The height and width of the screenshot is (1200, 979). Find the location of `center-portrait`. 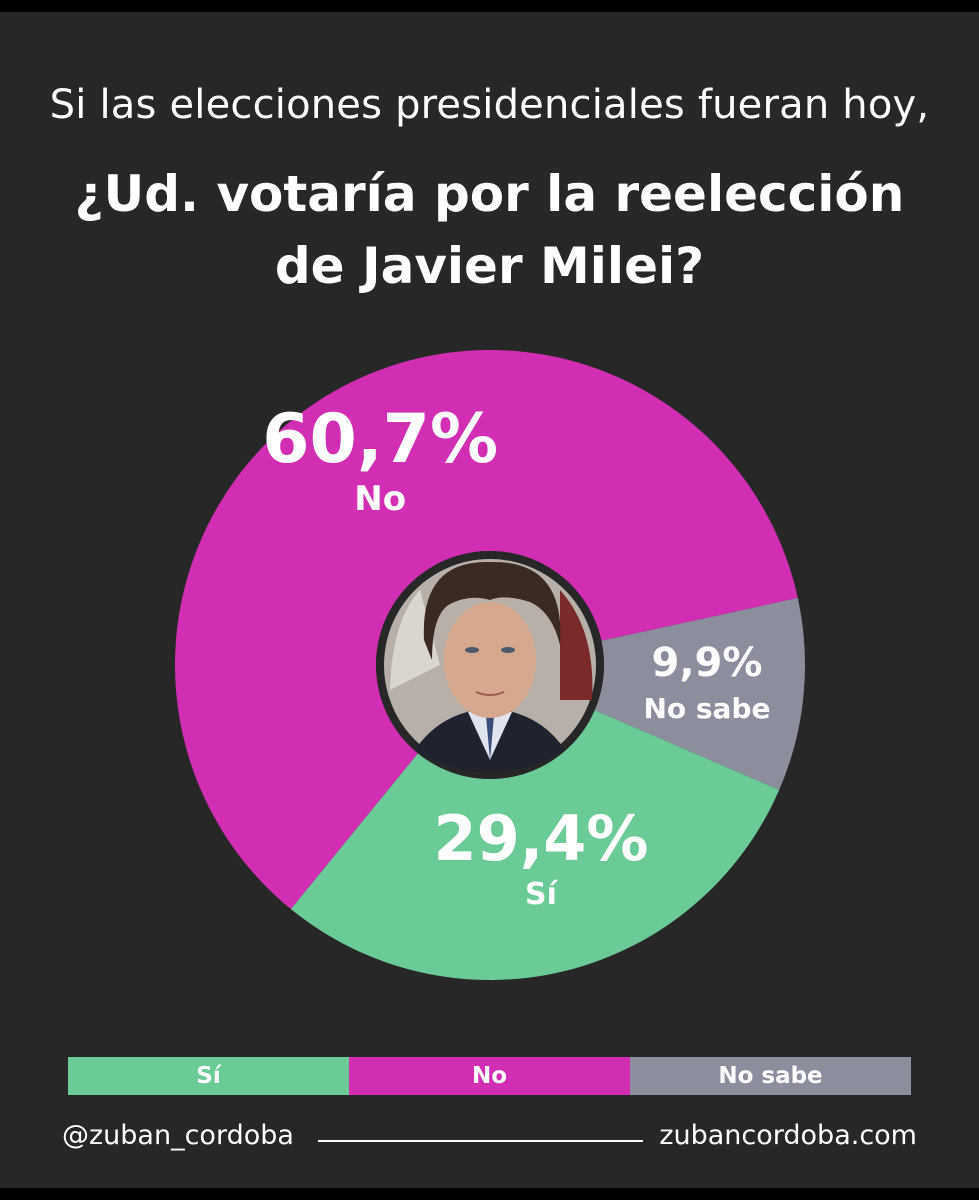

center-portrait is located at coordinates (490, 665).